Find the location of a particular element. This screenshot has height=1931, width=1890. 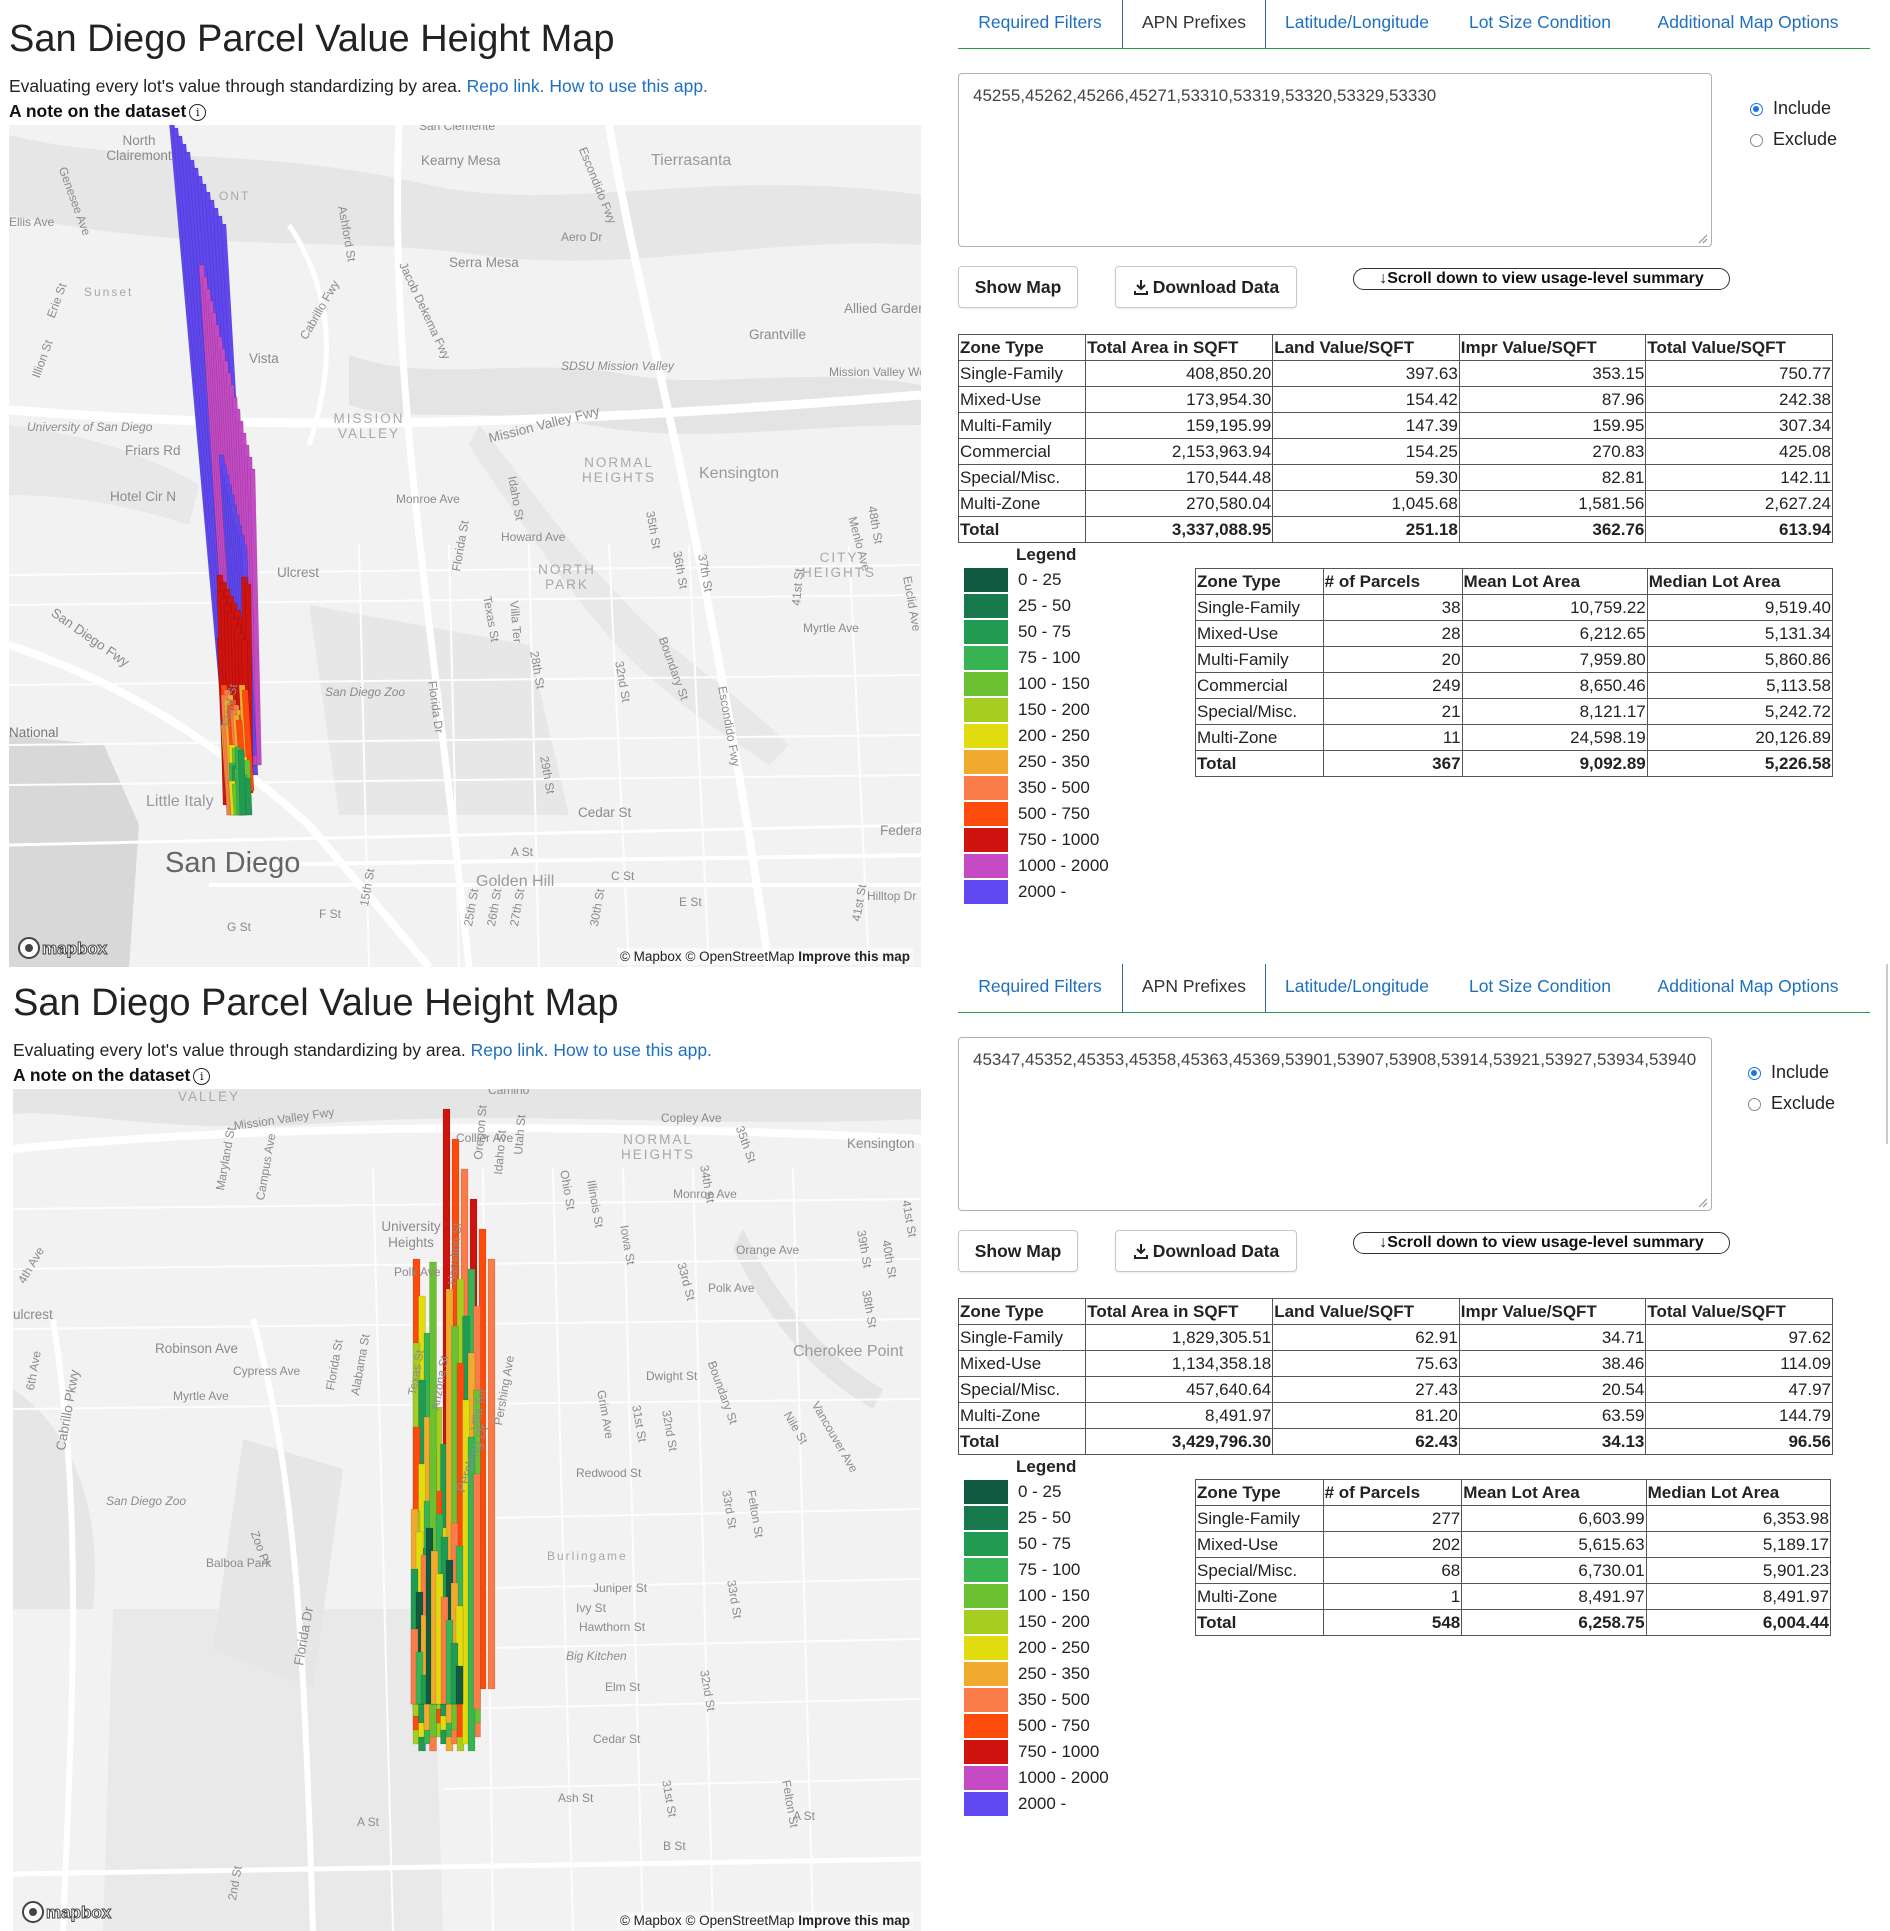

map-label: Elm St is located at coordinates (623, 1687).